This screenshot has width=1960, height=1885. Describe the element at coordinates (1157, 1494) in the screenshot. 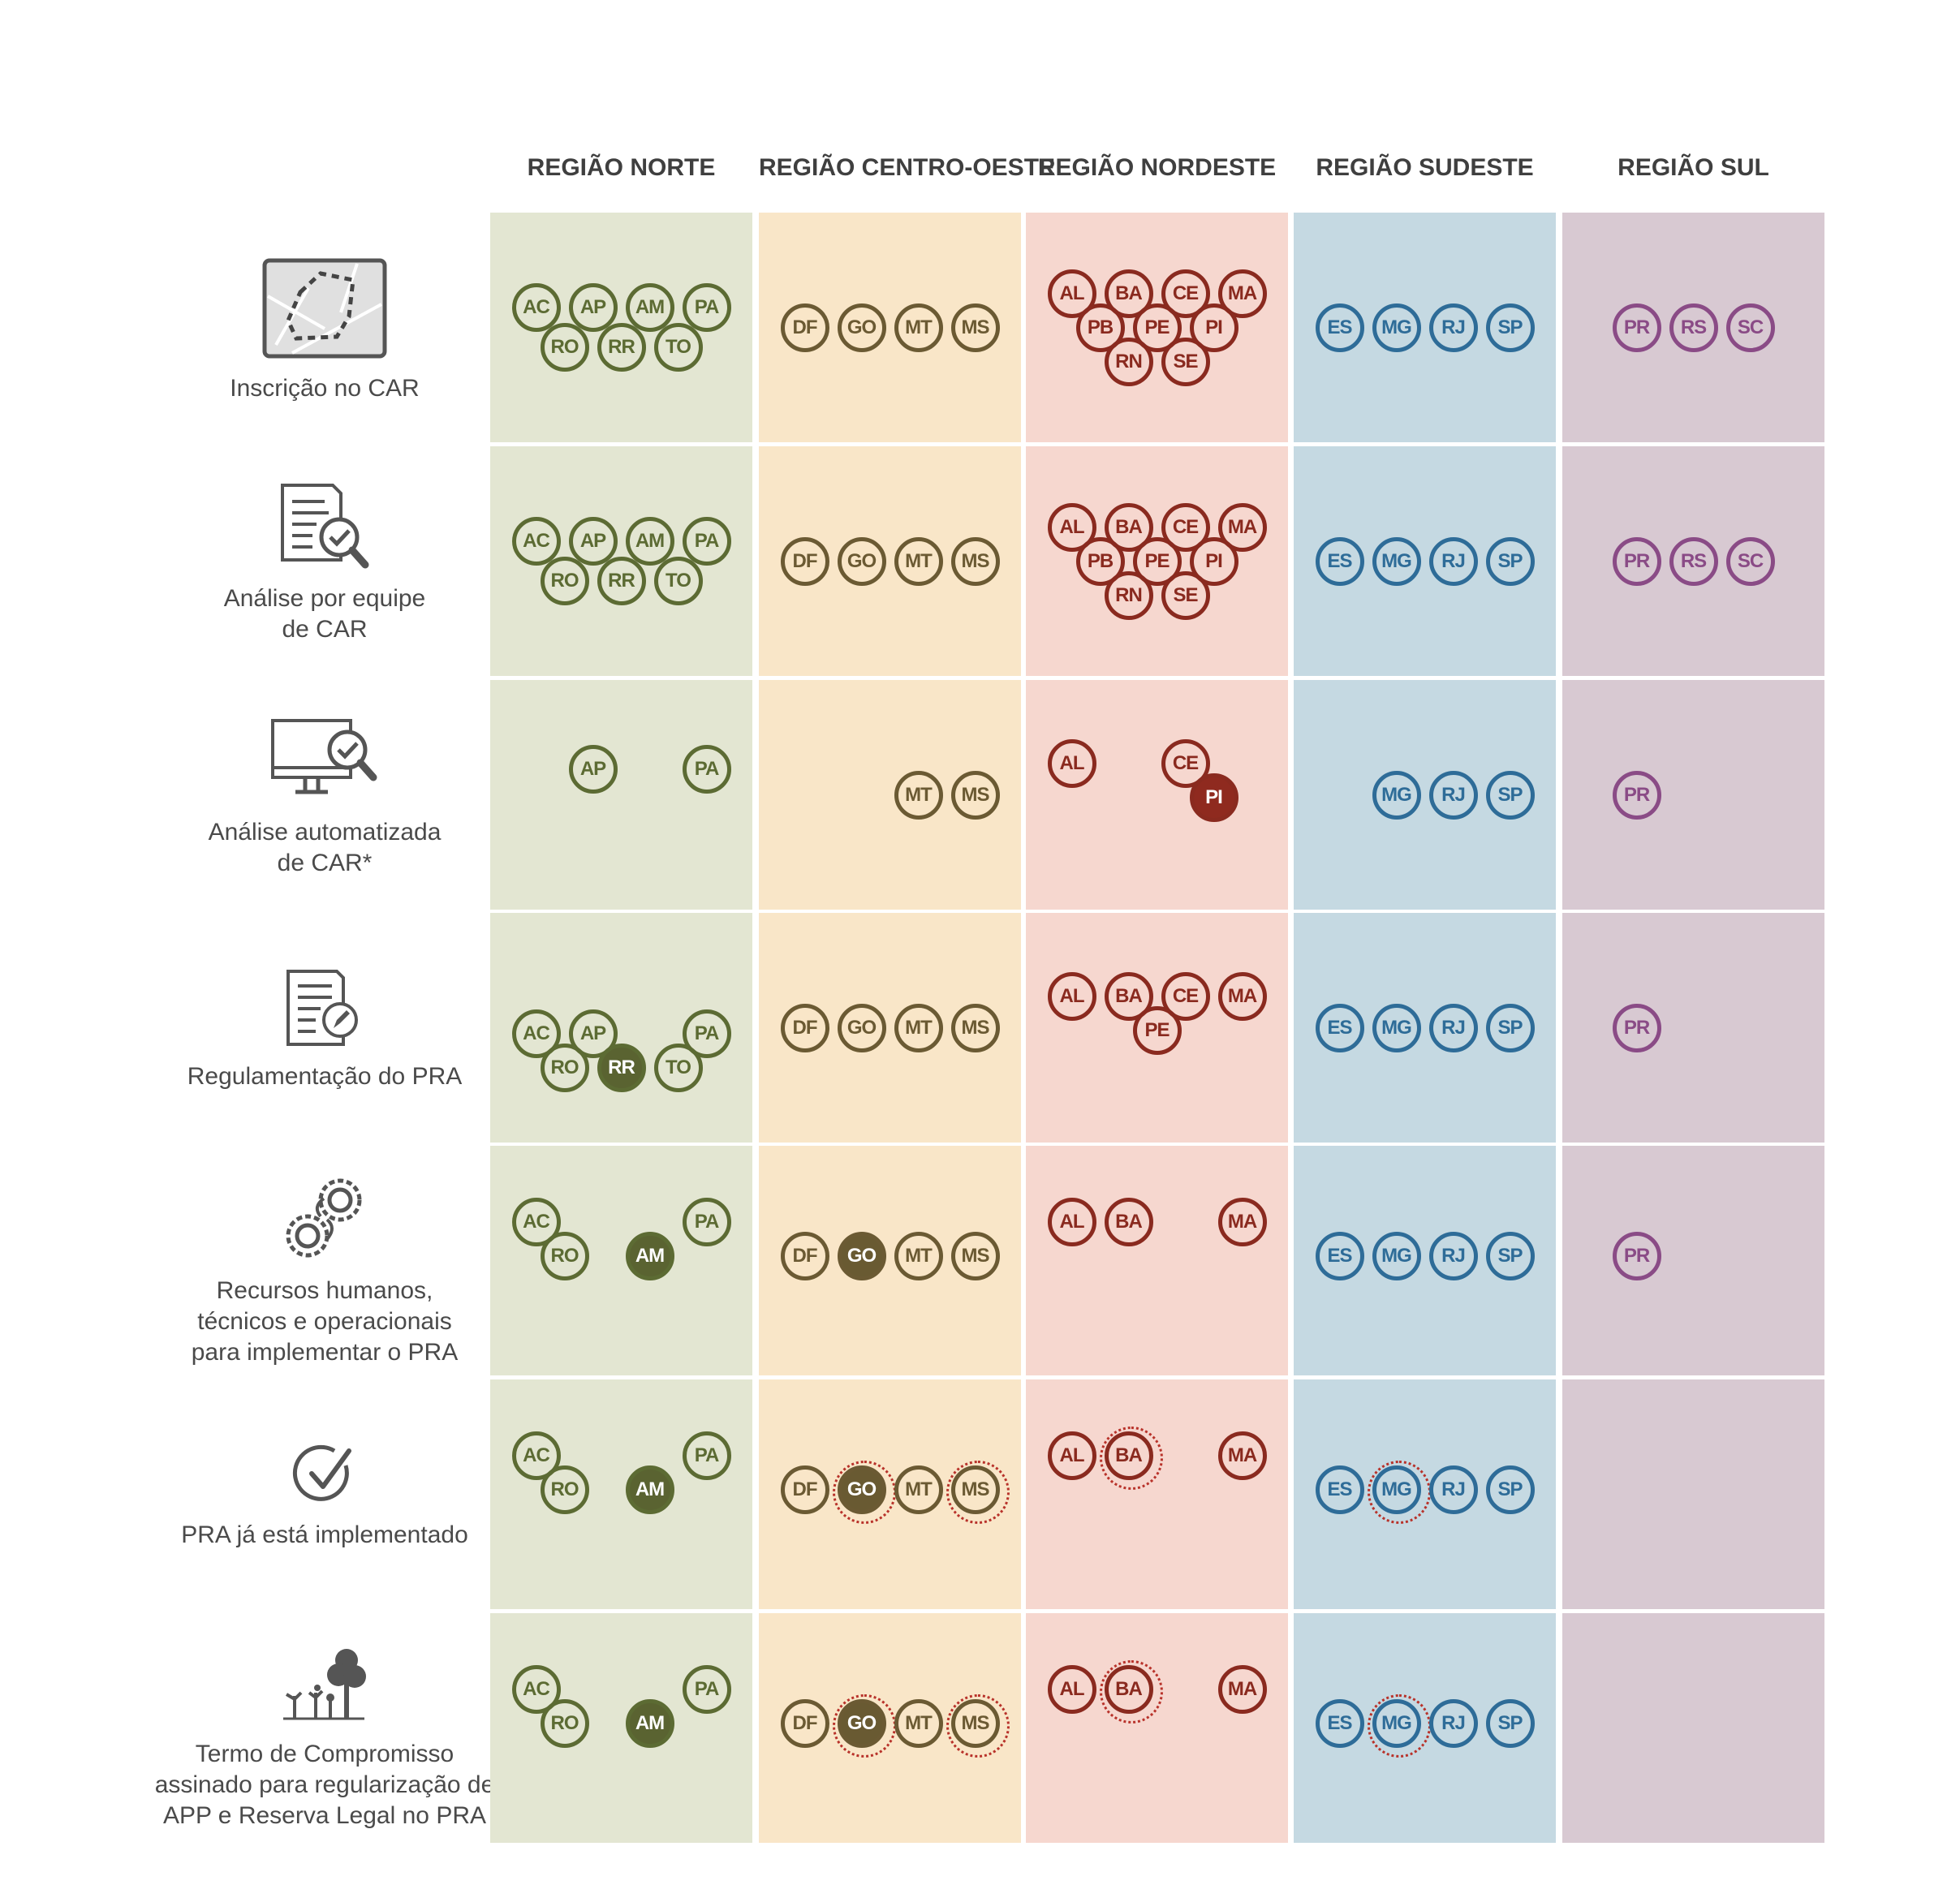

I see `cell-nordeste-row-6: AL BA MA` at that location.